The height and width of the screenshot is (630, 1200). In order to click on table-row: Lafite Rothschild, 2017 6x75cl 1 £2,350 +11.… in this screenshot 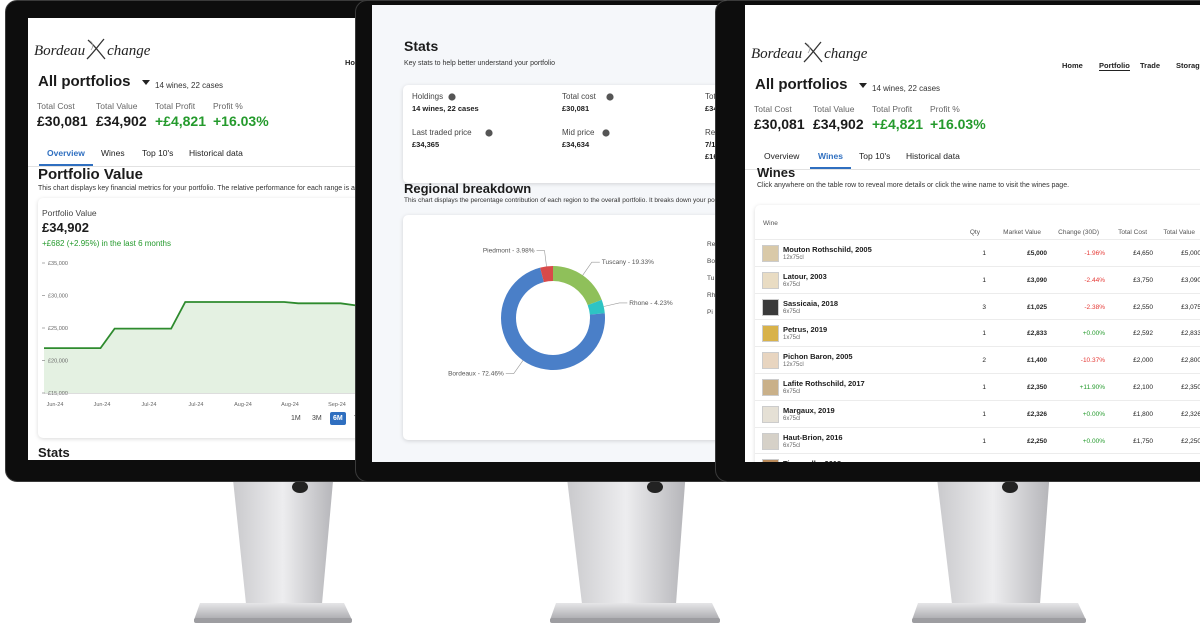, I will do `click(977, 387)`.